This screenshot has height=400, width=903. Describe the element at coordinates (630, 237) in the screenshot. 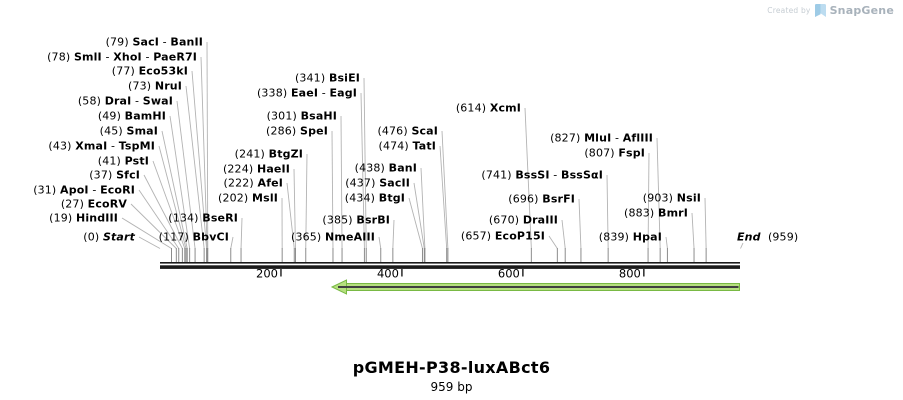

I see `enzyme-site-label: (839) HpaI` at that location.